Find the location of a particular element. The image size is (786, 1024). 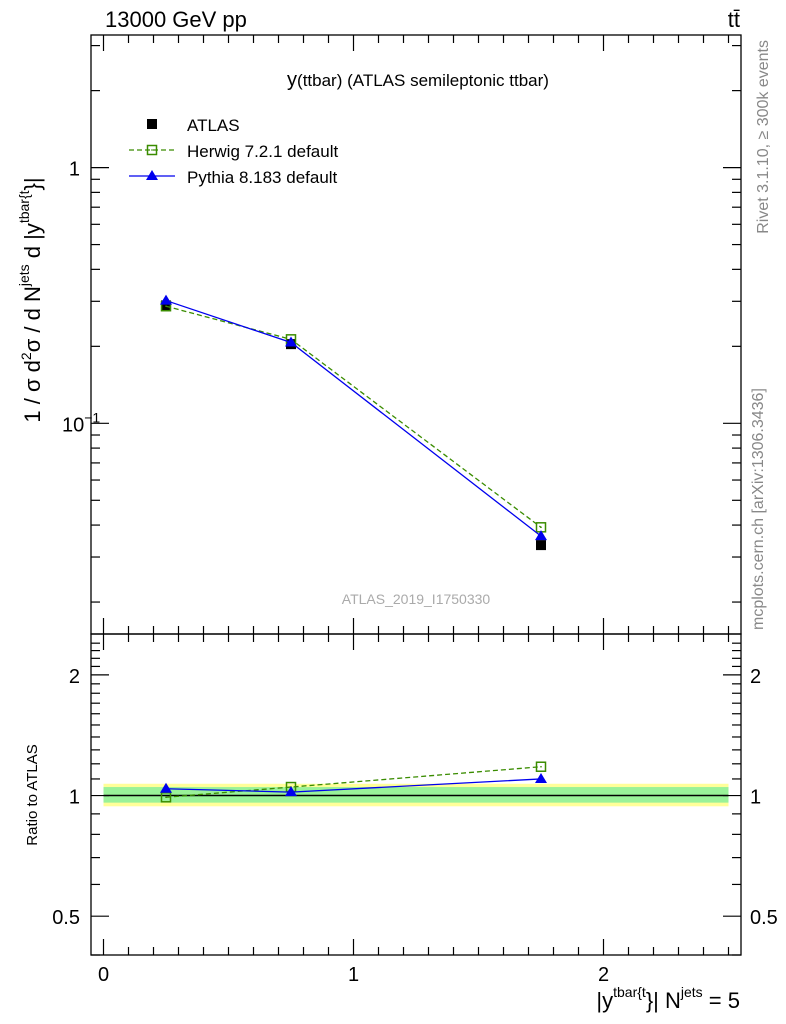

ratio-y-label: Ratio to ATLAS is located at coordinates (32, 794).